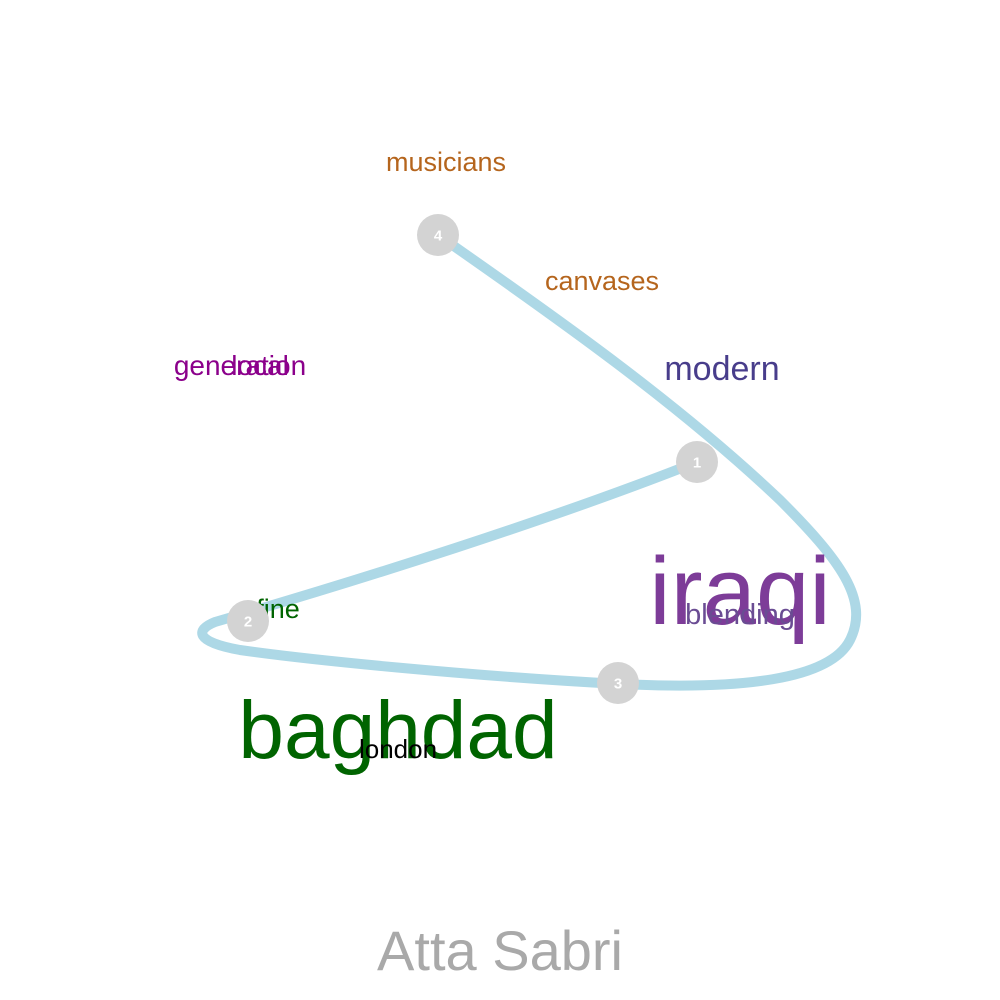  Describe the element at coordinates (602, 281) in the screenshot. I see `word-canvases: canvases` at that location.